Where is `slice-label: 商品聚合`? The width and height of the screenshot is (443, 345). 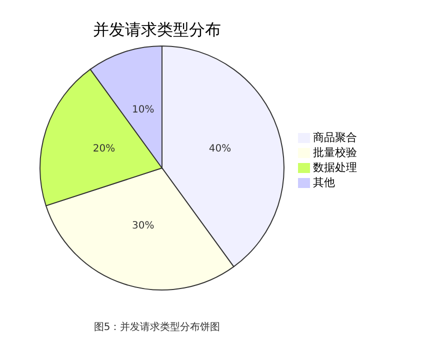
slice-label: 商品聚合 is located at coordinates (335, 137).